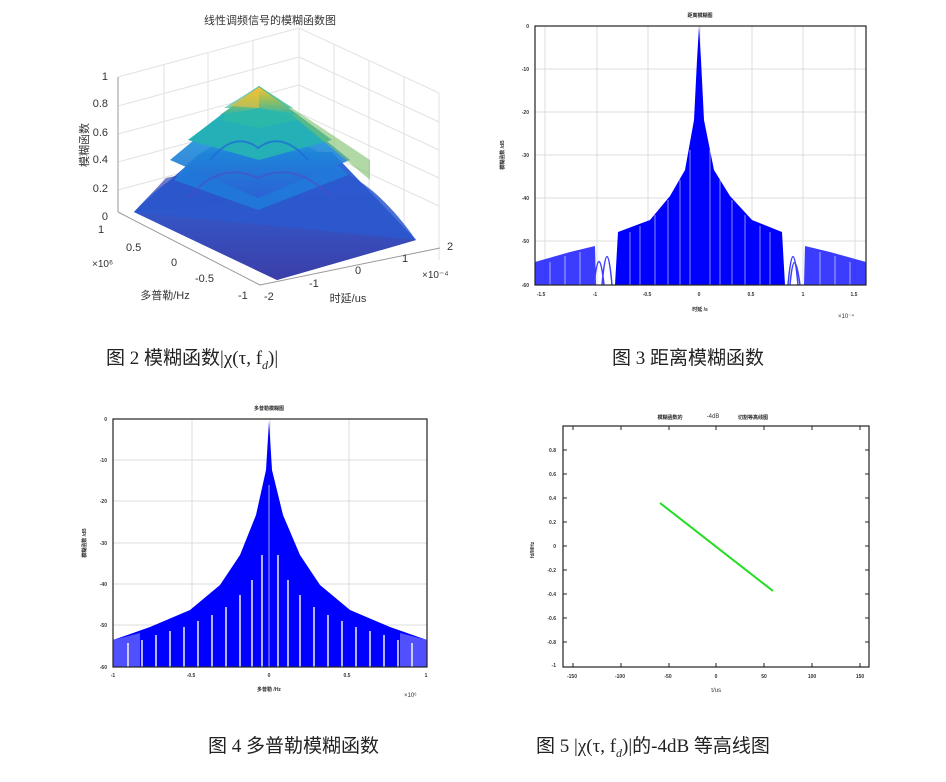 The image size is (946, 782). I want to click on x-tick: -150, so click(572, 677).